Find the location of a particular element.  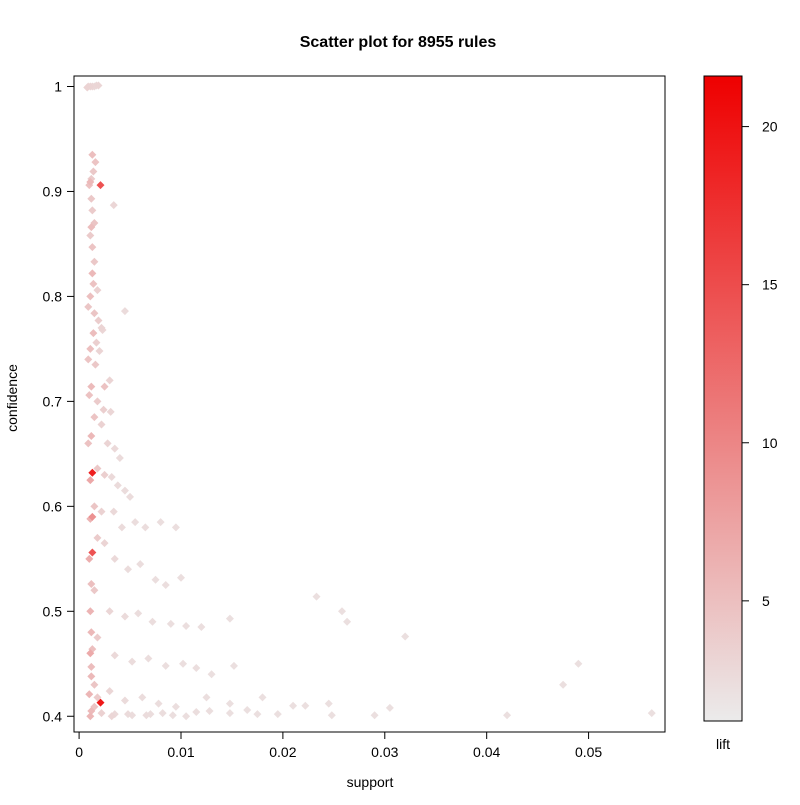

x-tick-label: 0.03 is located at coordinates (384, 752).